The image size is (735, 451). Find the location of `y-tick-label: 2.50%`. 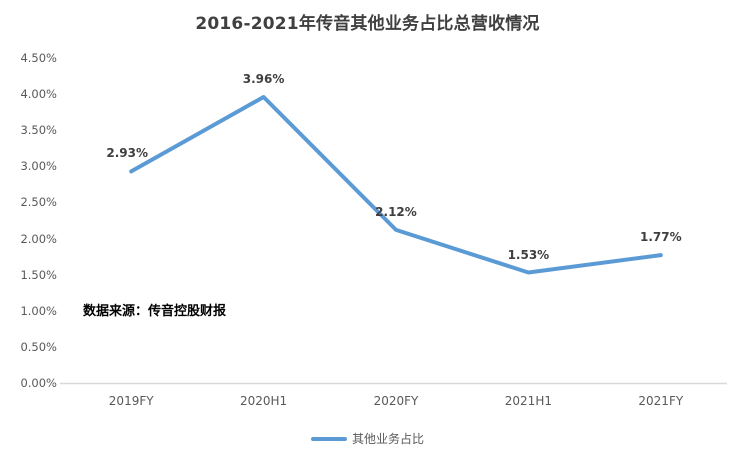

y-tick-label: 2.50% is located at coordinates (38, 202).